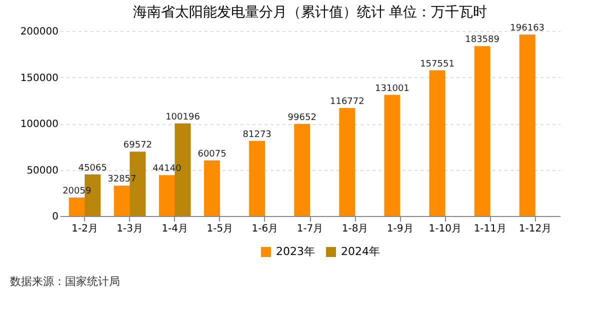  Describe the element at coordinates (183, 117) in the screenshot. I see `data-label: 100196` at that location.